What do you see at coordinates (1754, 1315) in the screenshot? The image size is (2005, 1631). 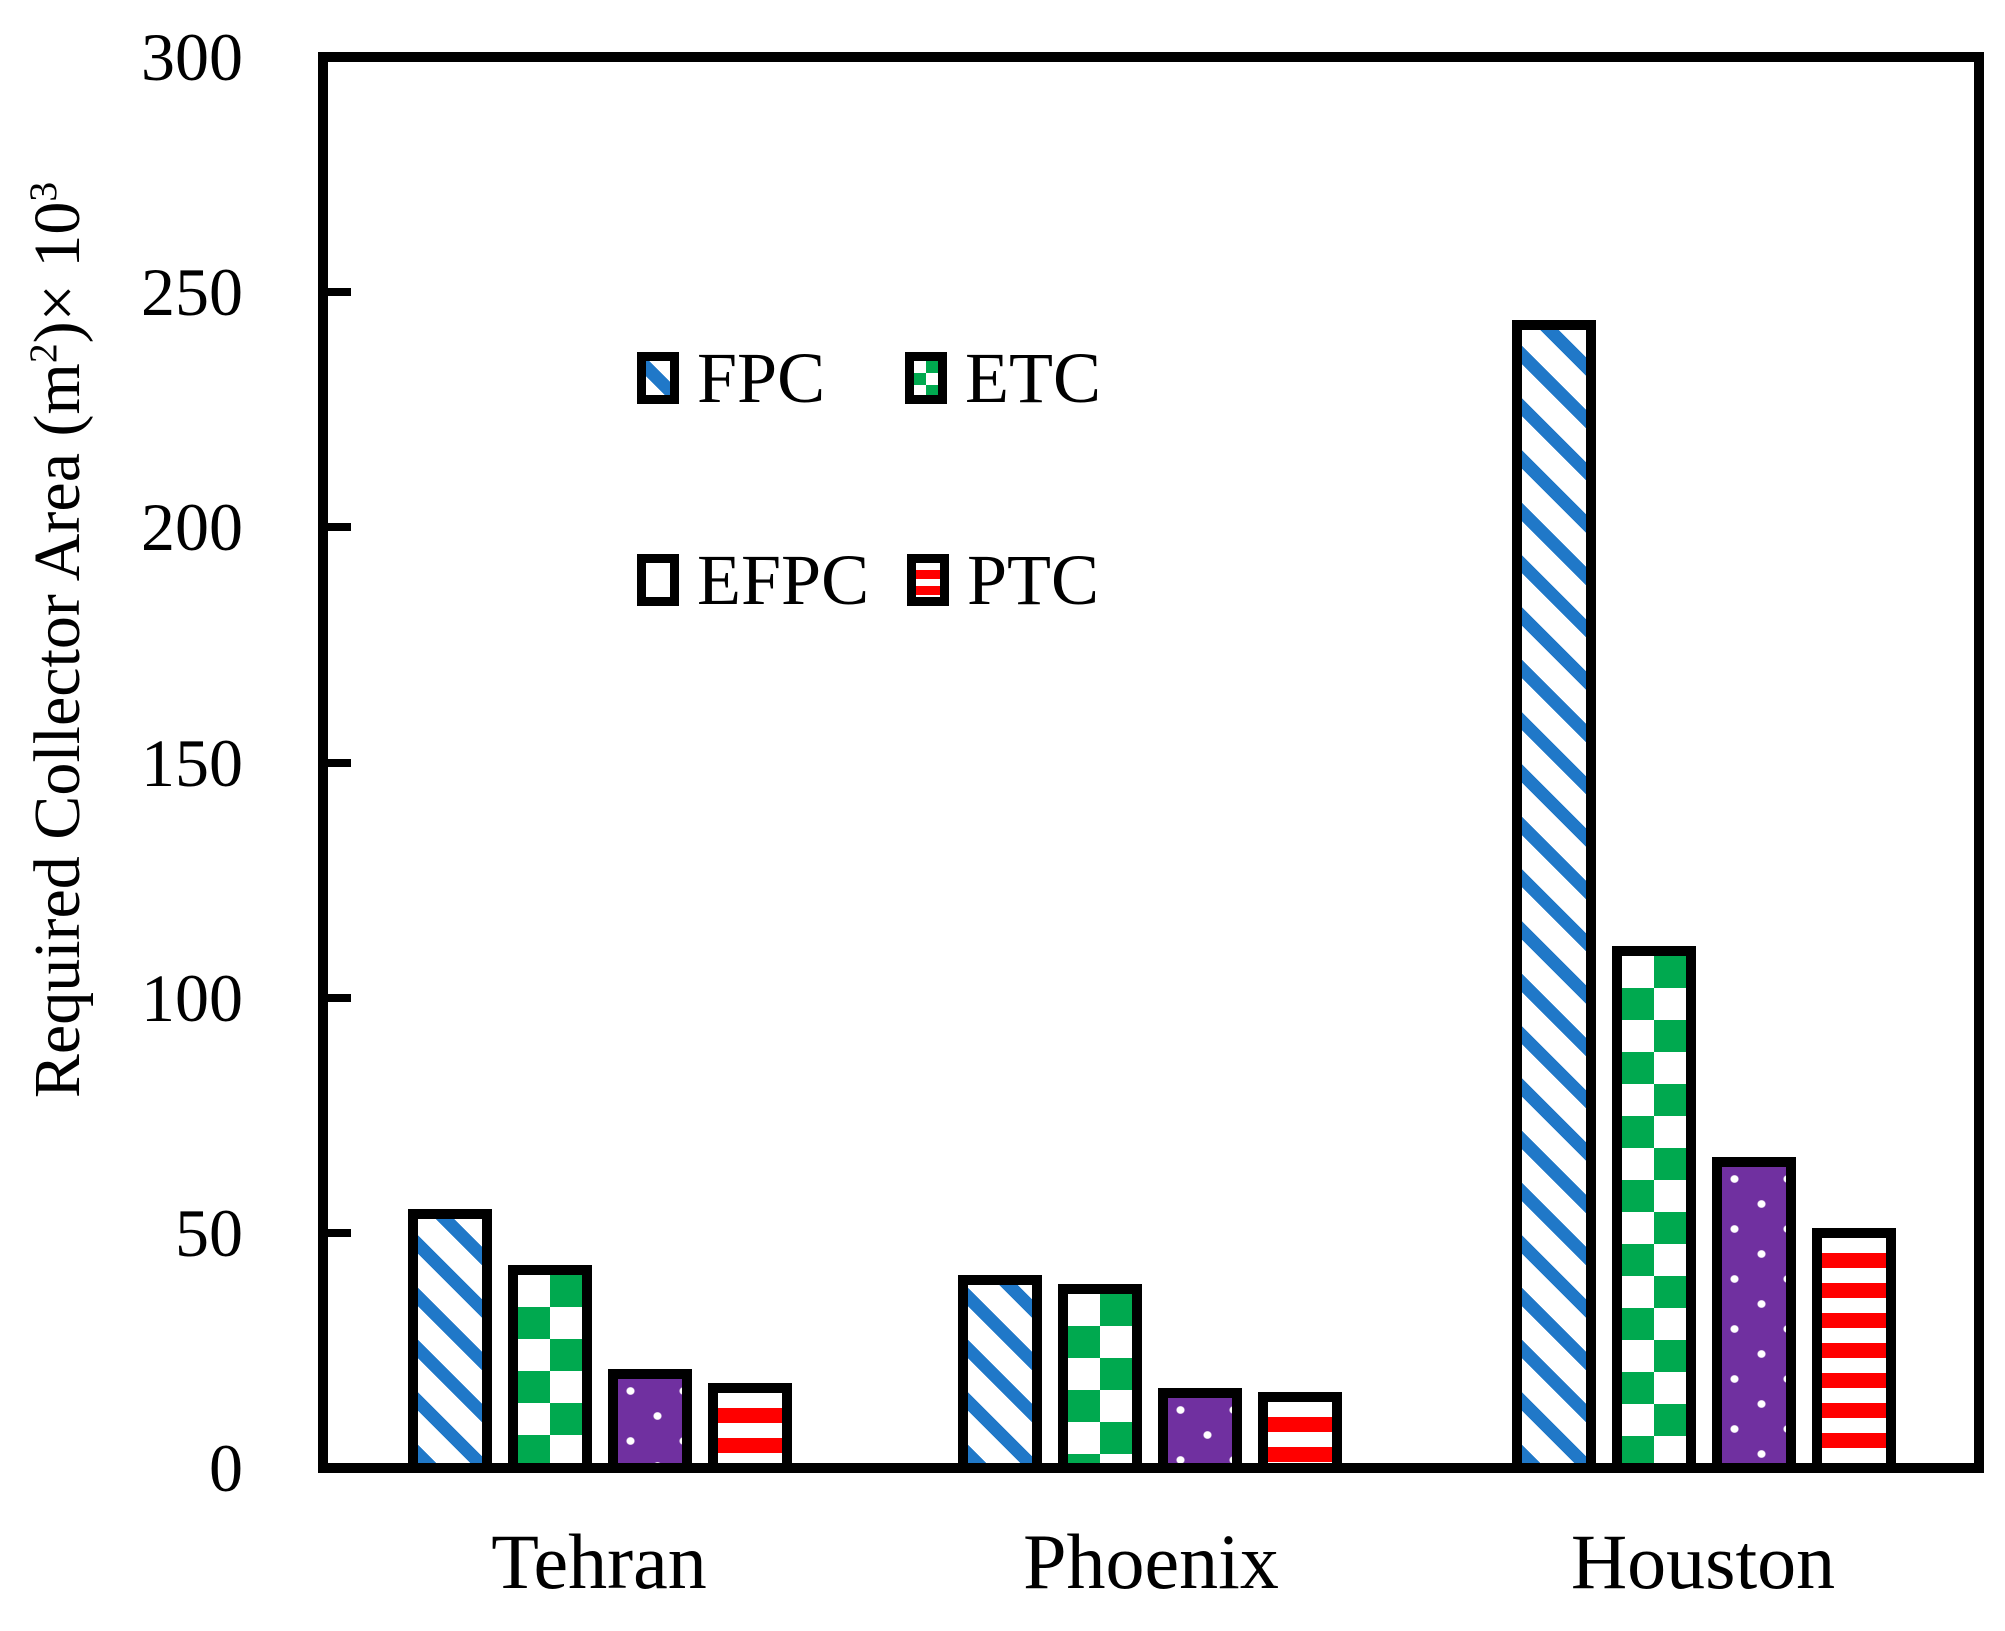 I see `bar-efpc-houston` at bounding box center [1754, 1315].